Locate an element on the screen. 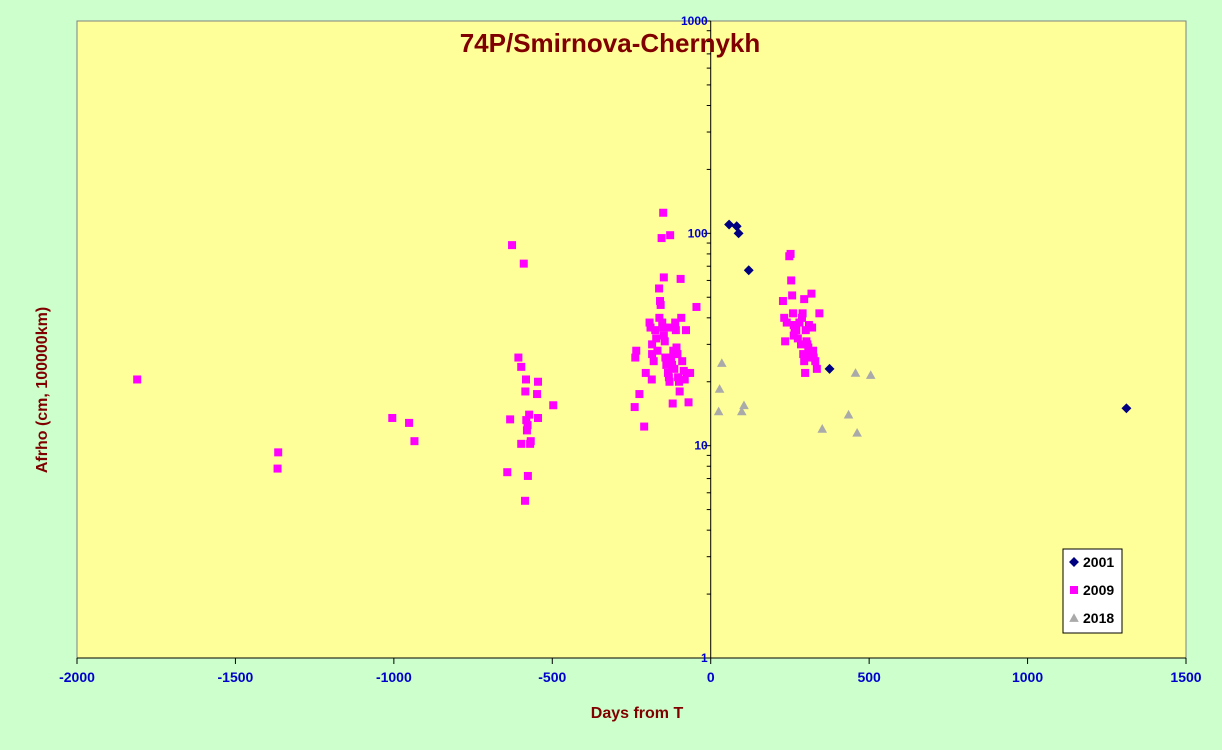 This screenshot has width=1222, height=750. x-tick-label: -2000 is located at coordinates (77, 677).